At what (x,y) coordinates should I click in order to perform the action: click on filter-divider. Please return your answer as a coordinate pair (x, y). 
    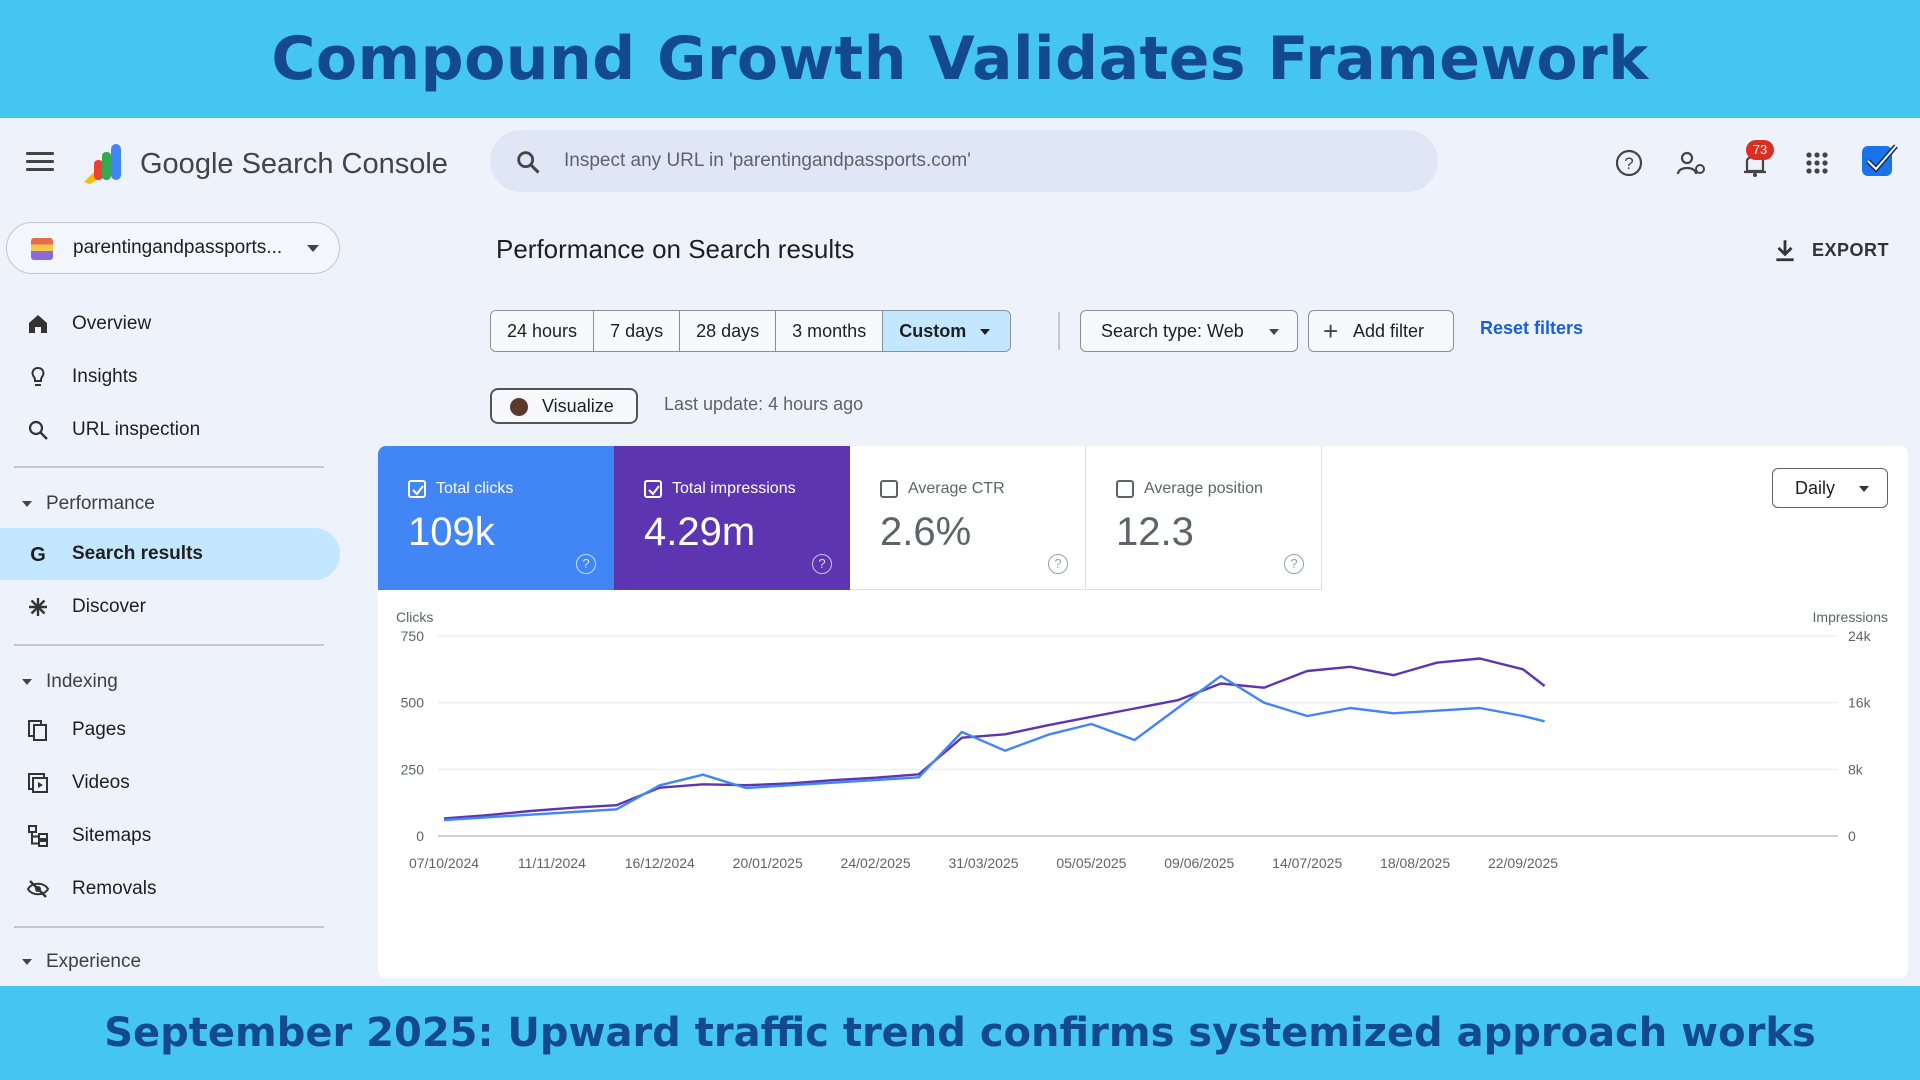
    Looking at the image, I should click on (1059, 331).